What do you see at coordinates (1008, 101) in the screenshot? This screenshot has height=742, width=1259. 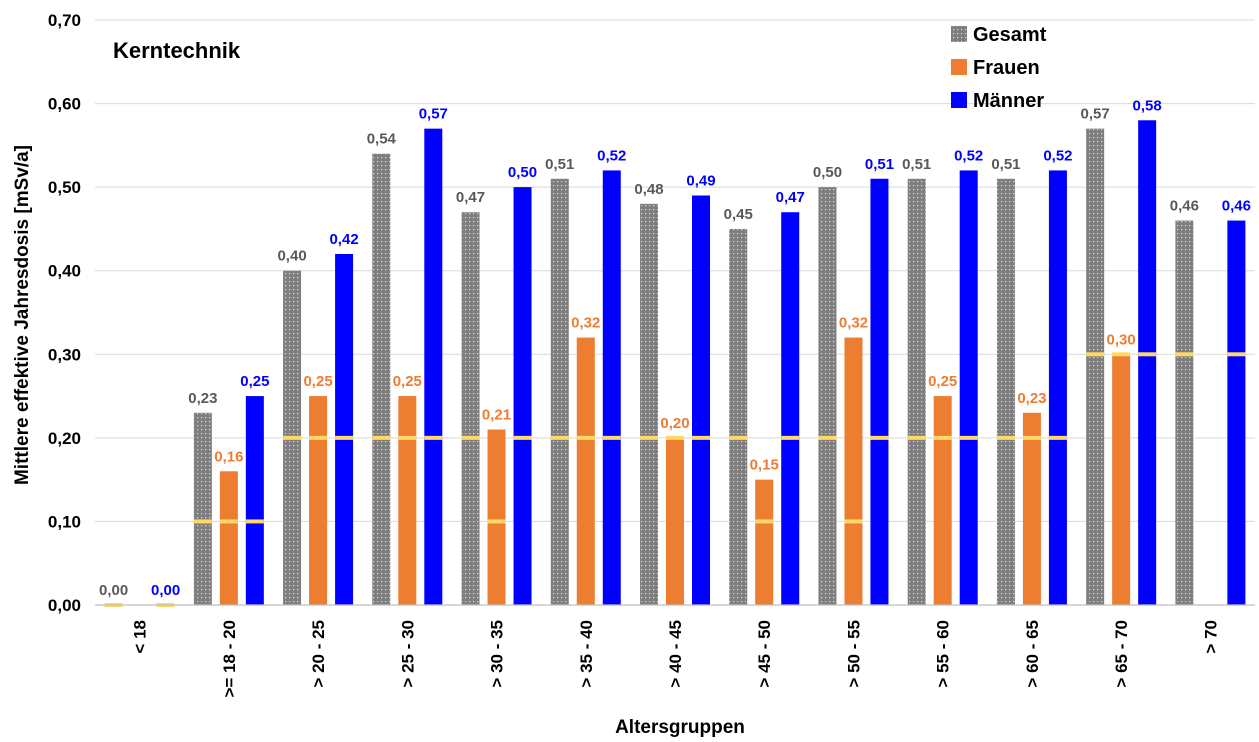 I see `legend-label-männer: Männer` at bounding box center [1008, 101].